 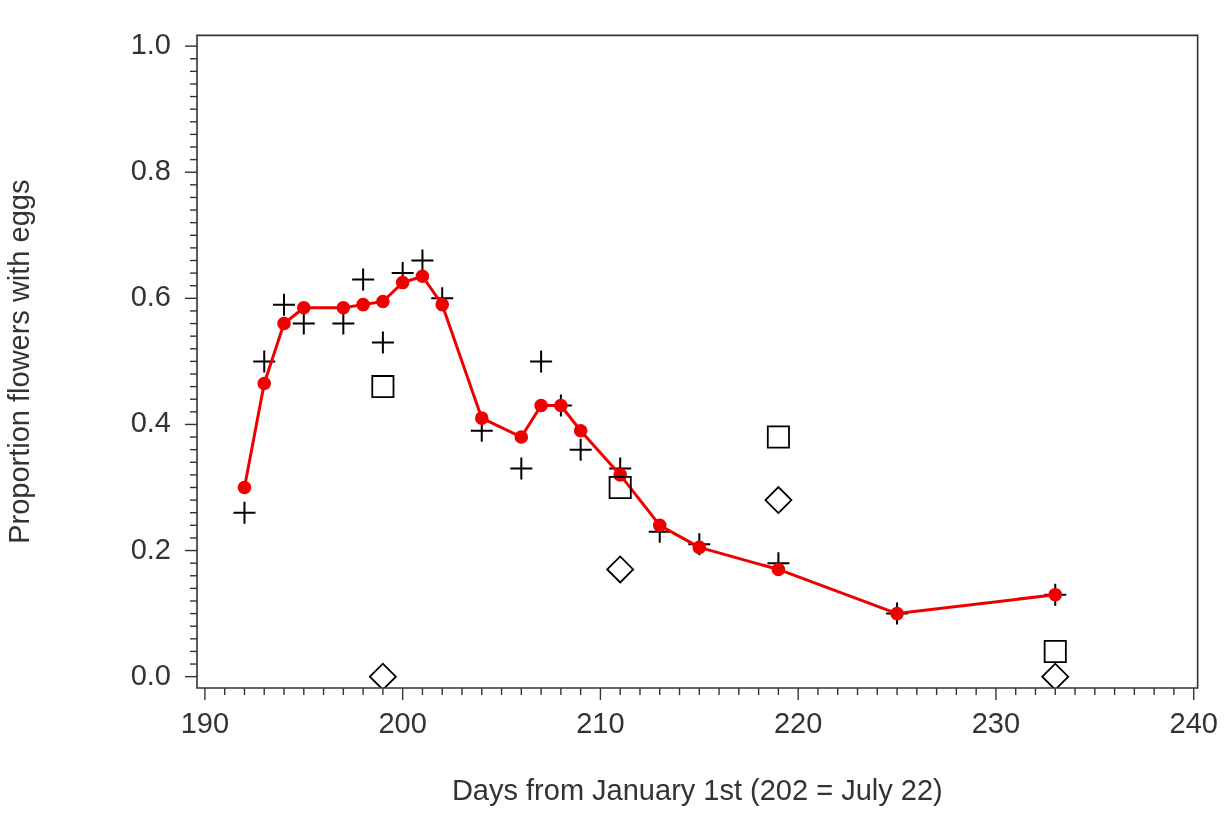 What do you see at coordinates (150, 170) in the screenshot?
I see `y-tick-label: 0.8` at bounding box center [150, 170].